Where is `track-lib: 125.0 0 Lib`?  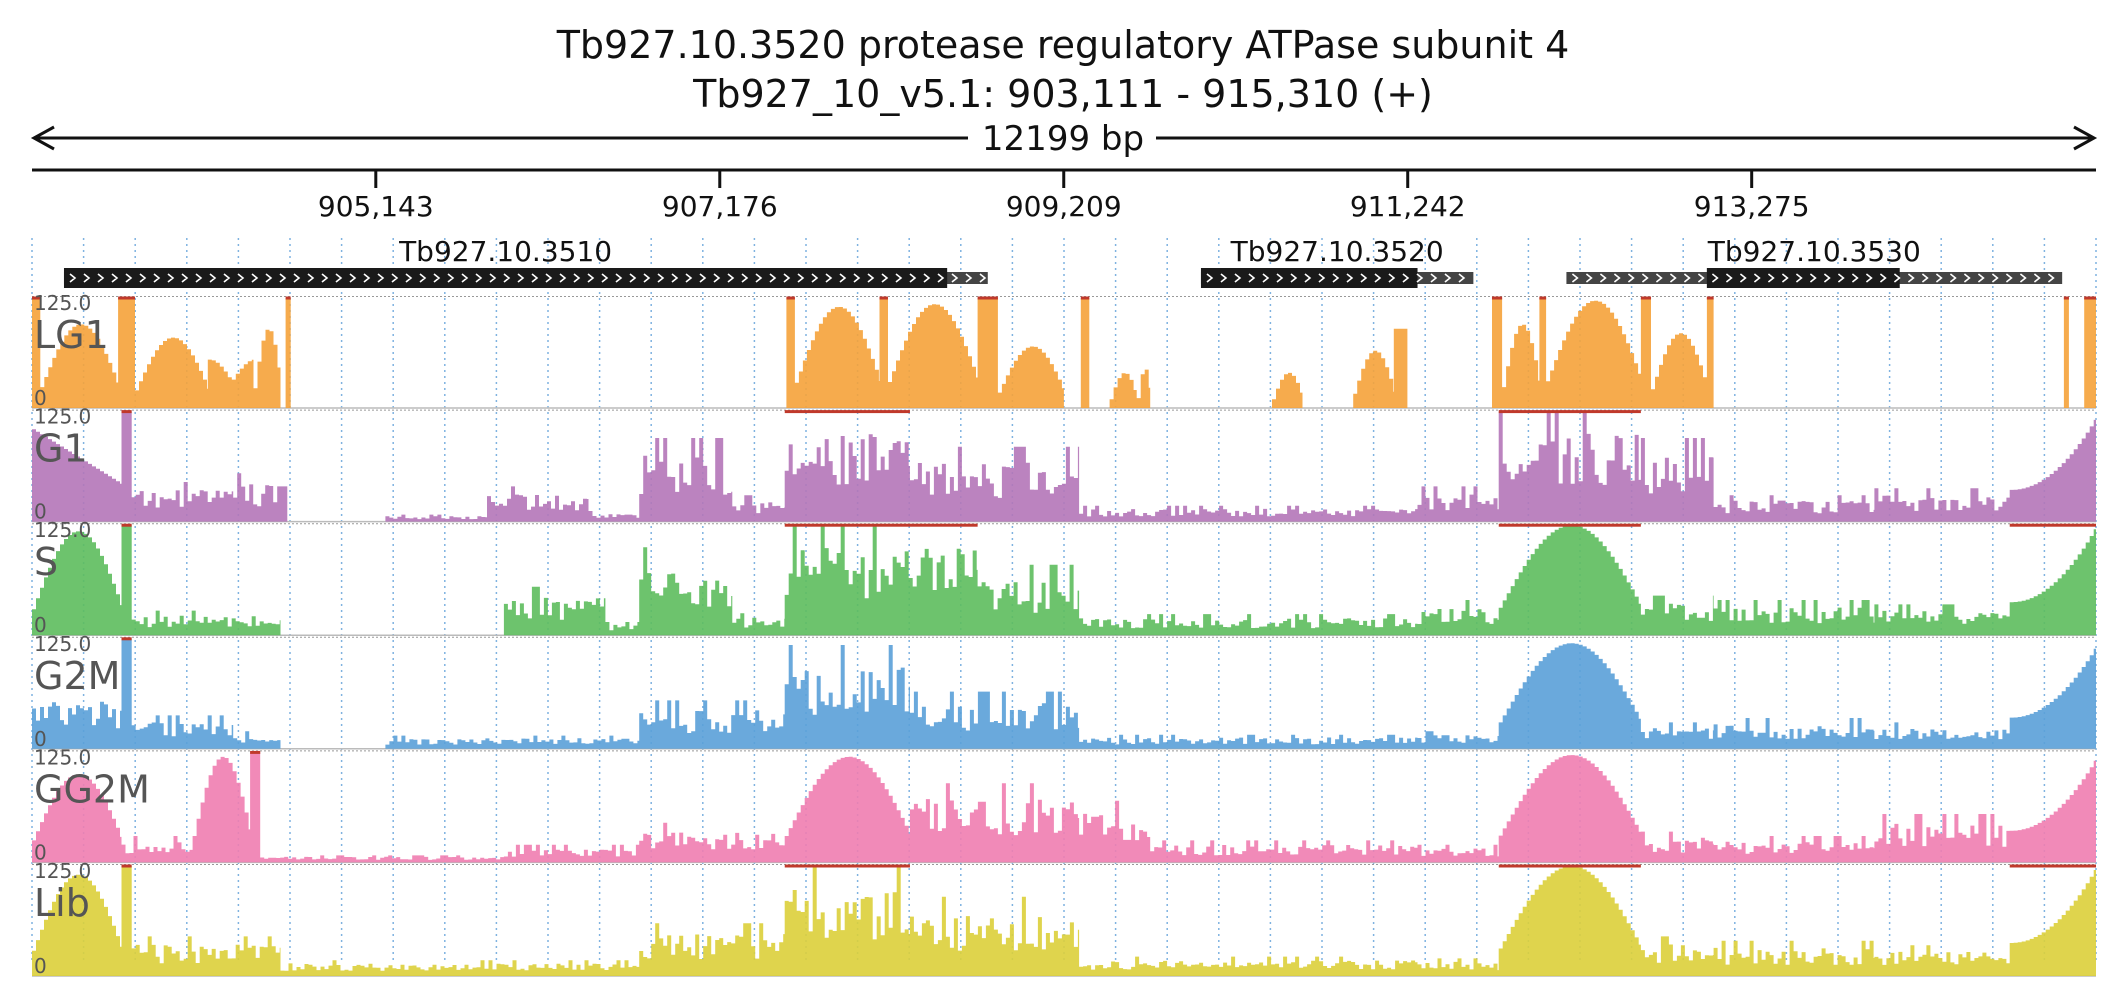 track-lib: 125.0 0 Lib is located at coordinates (1064, 918).